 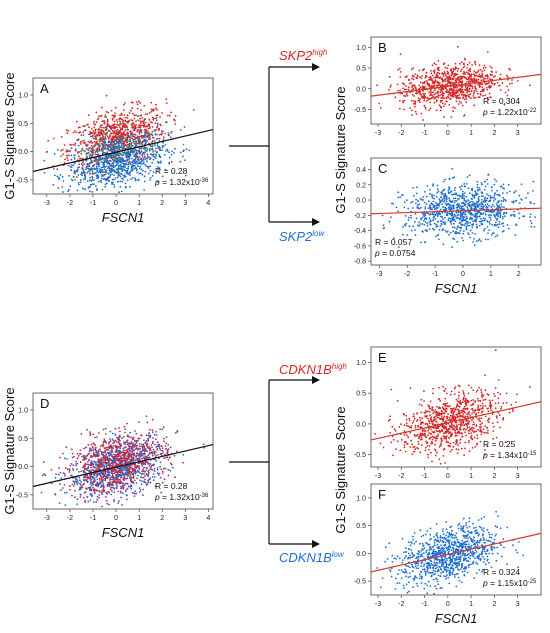 I want to click on p-value: p = 1.32x10-36, so click(x=181, y=182).